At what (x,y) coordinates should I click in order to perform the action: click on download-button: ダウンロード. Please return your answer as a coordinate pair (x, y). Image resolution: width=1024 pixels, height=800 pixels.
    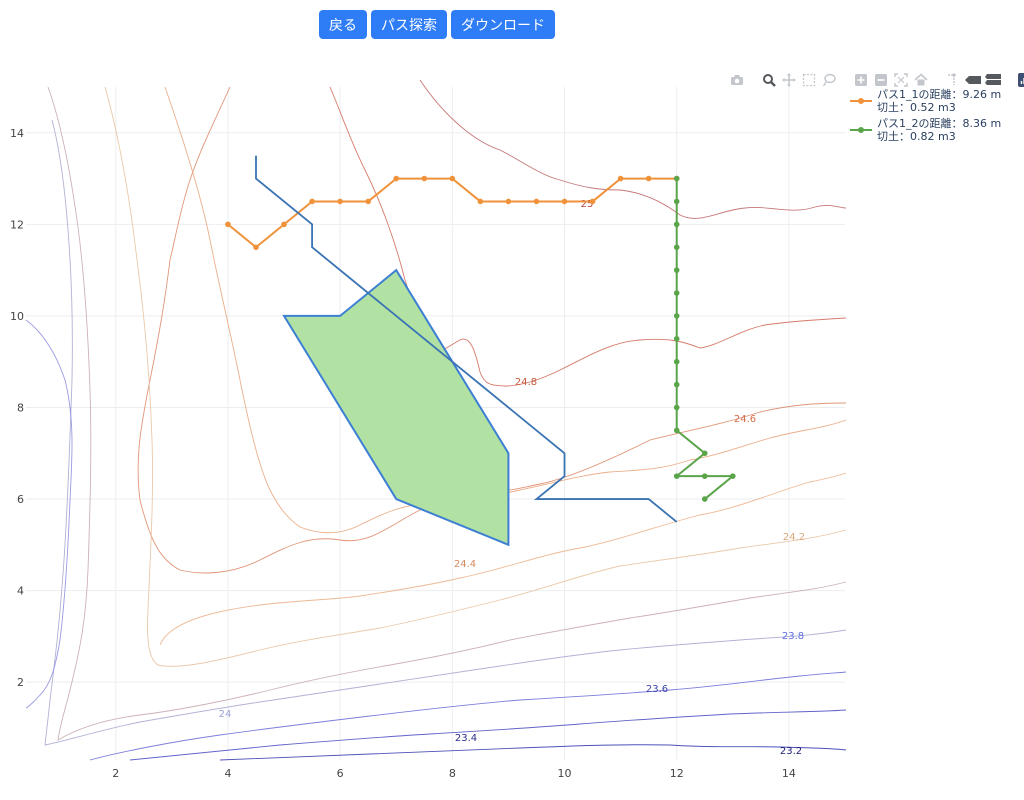
    Looking at the image, I should click on (503, 24).